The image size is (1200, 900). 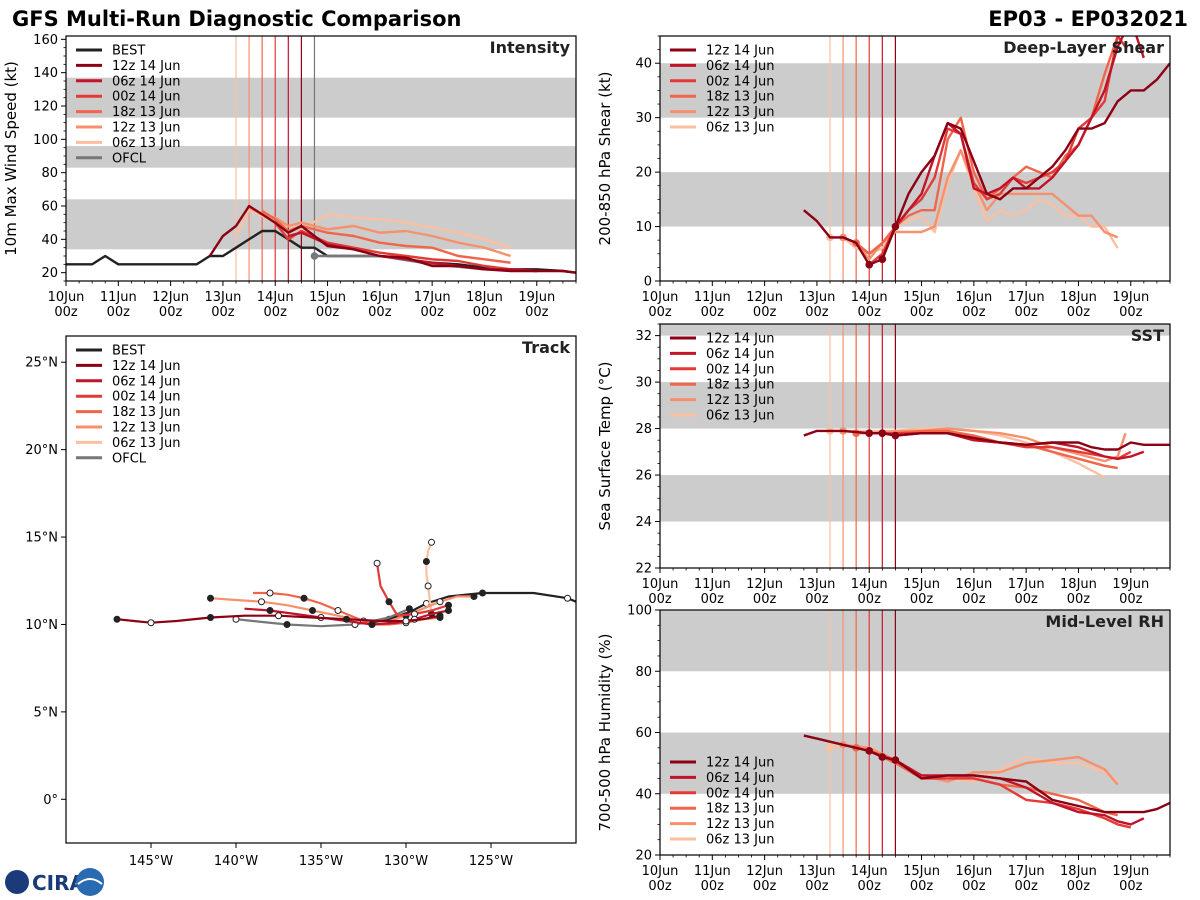 I want to click on rh-point-12z-14-jun, so click(x=869, y=751).